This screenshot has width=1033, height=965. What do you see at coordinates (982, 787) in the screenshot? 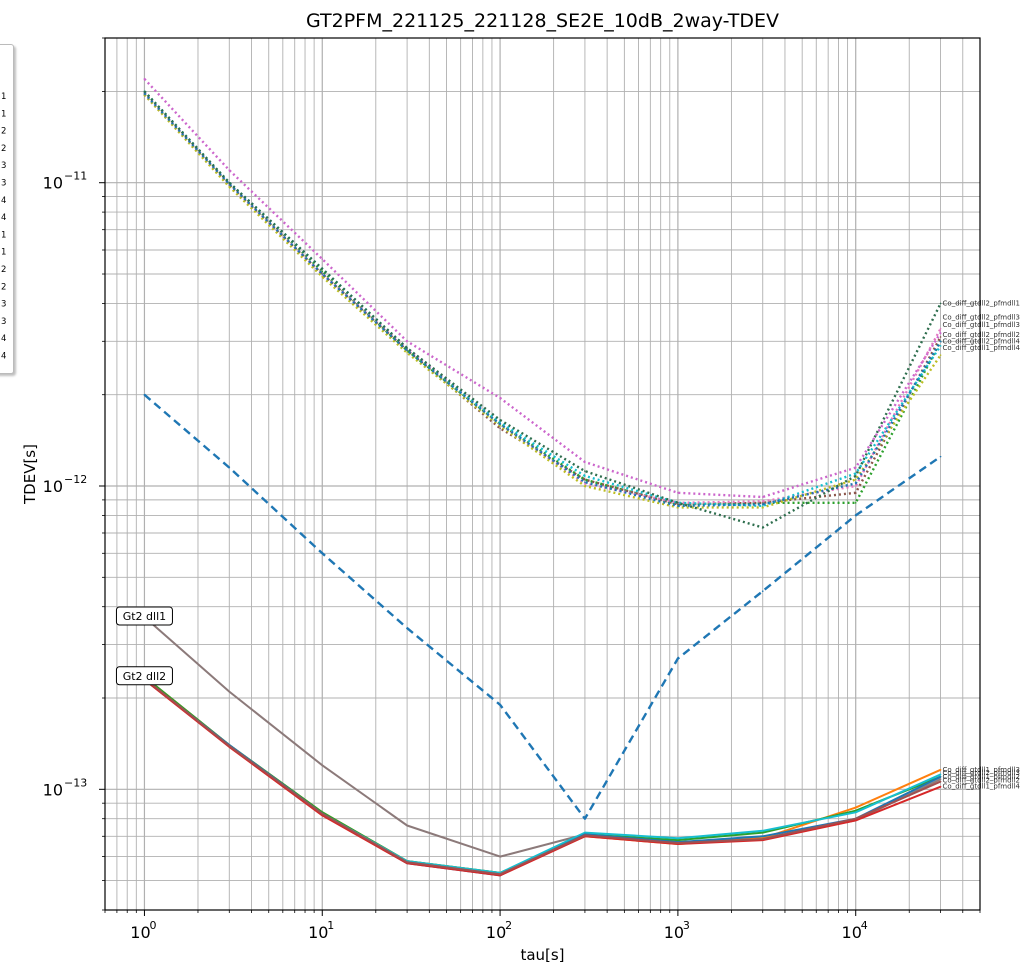
I see `end-label: Co_diff_gtdll1_pfmdll4` at bounding box center [982, 787].